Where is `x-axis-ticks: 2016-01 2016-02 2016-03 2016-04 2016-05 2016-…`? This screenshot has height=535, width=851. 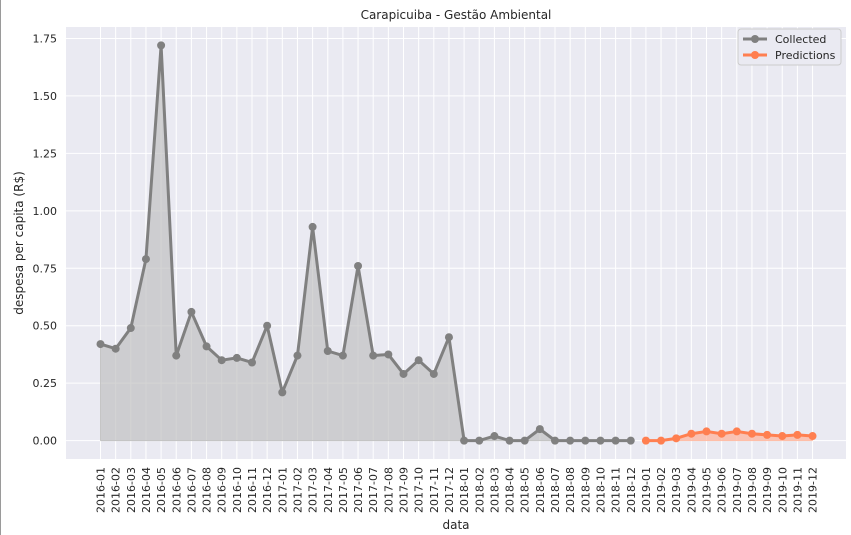 x-axis-ticks: 2016-01 2016-02 2016-03 2016-04 2016-05 2016-… is located at coordinates (457, 490).